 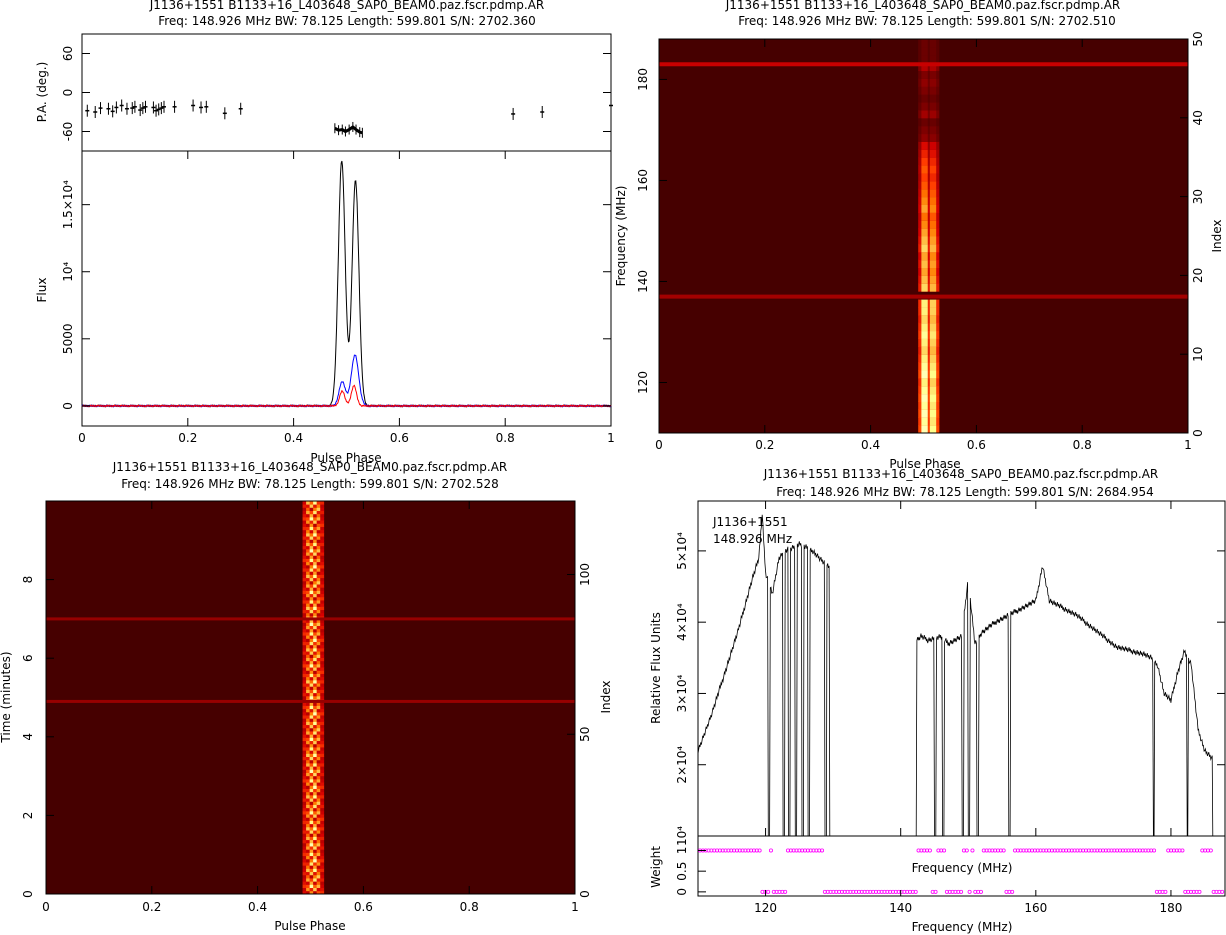 What do you see at coordinates (310, 701) in the screenshot?
I see `time-phase-rfi-streak` at bounding box center [310, 701].